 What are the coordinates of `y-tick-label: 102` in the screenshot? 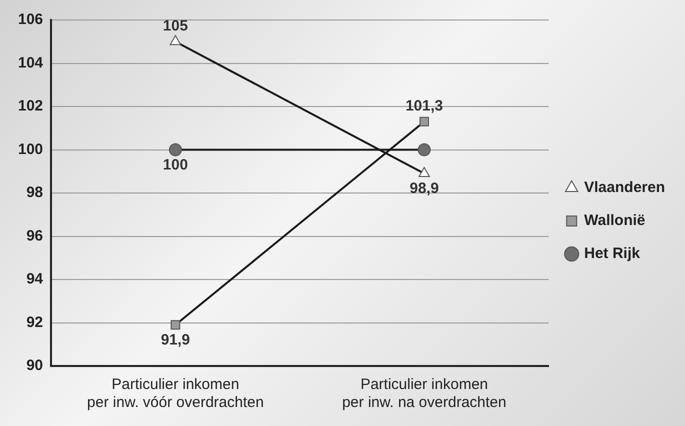 It's located at (31, 106).